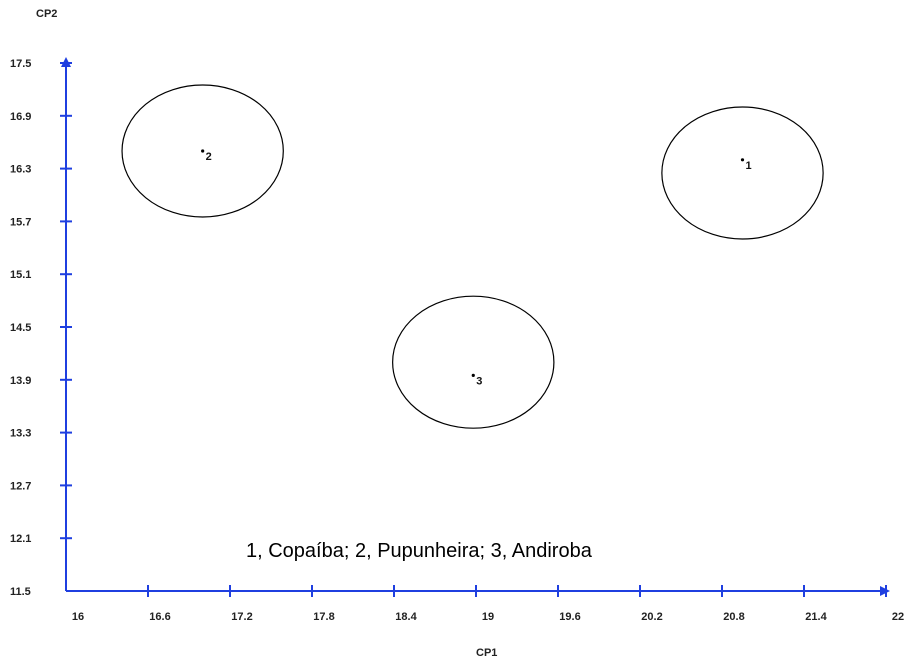  Describe the element at coordinates (20, 117) in the screenshot. I see `y-tick-label: 16.9` at that location.